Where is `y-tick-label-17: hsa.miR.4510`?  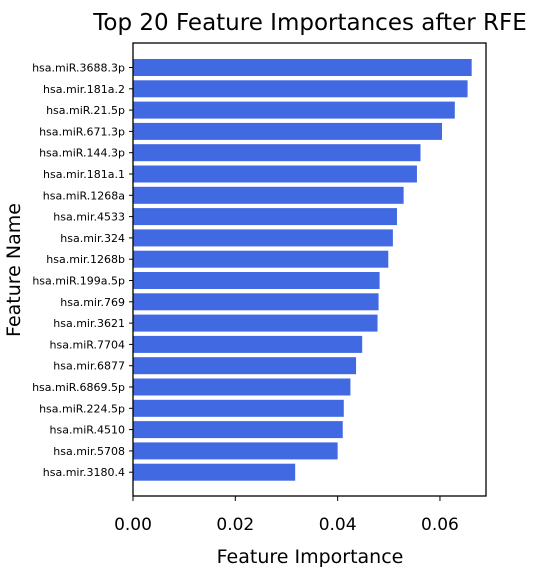
y-tick-label-17: hsa.miR.4510 is located at coordinates (87, 430).